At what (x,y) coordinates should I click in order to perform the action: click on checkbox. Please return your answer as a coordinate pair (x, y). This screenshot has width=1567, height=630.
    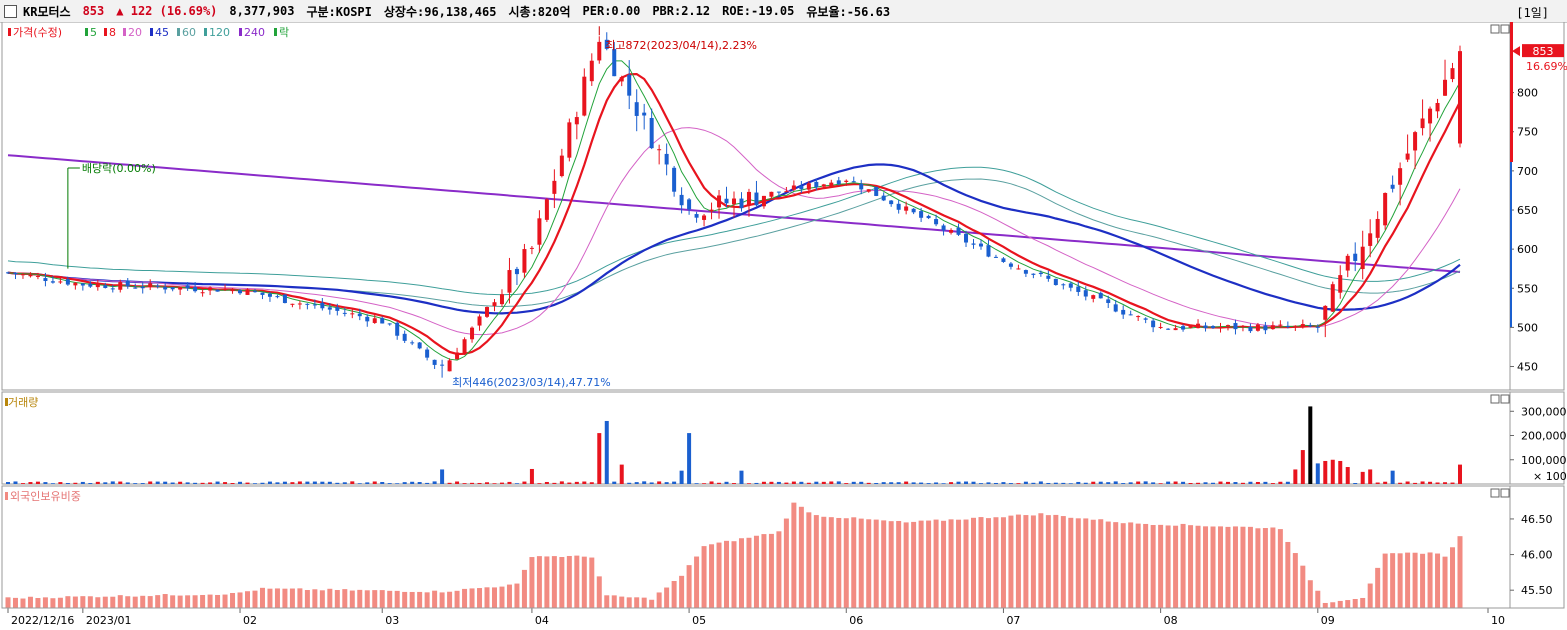
    Looking at the image, I should click on (10, 11).